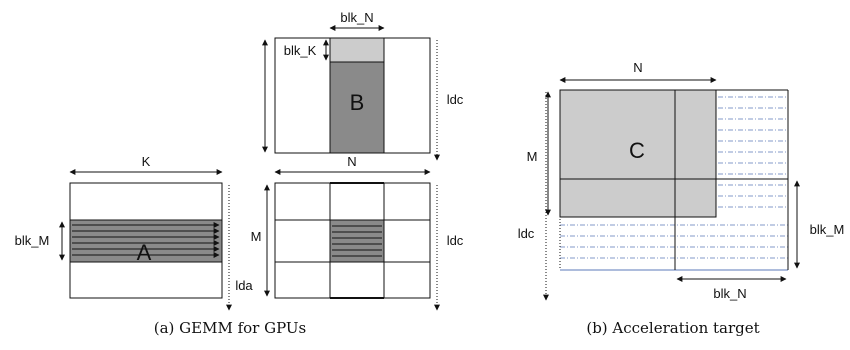  What do you see at coordinates (144, 252) in the screenshot?
I see `matrix-a-name: A` at bounding box center [144, 252].